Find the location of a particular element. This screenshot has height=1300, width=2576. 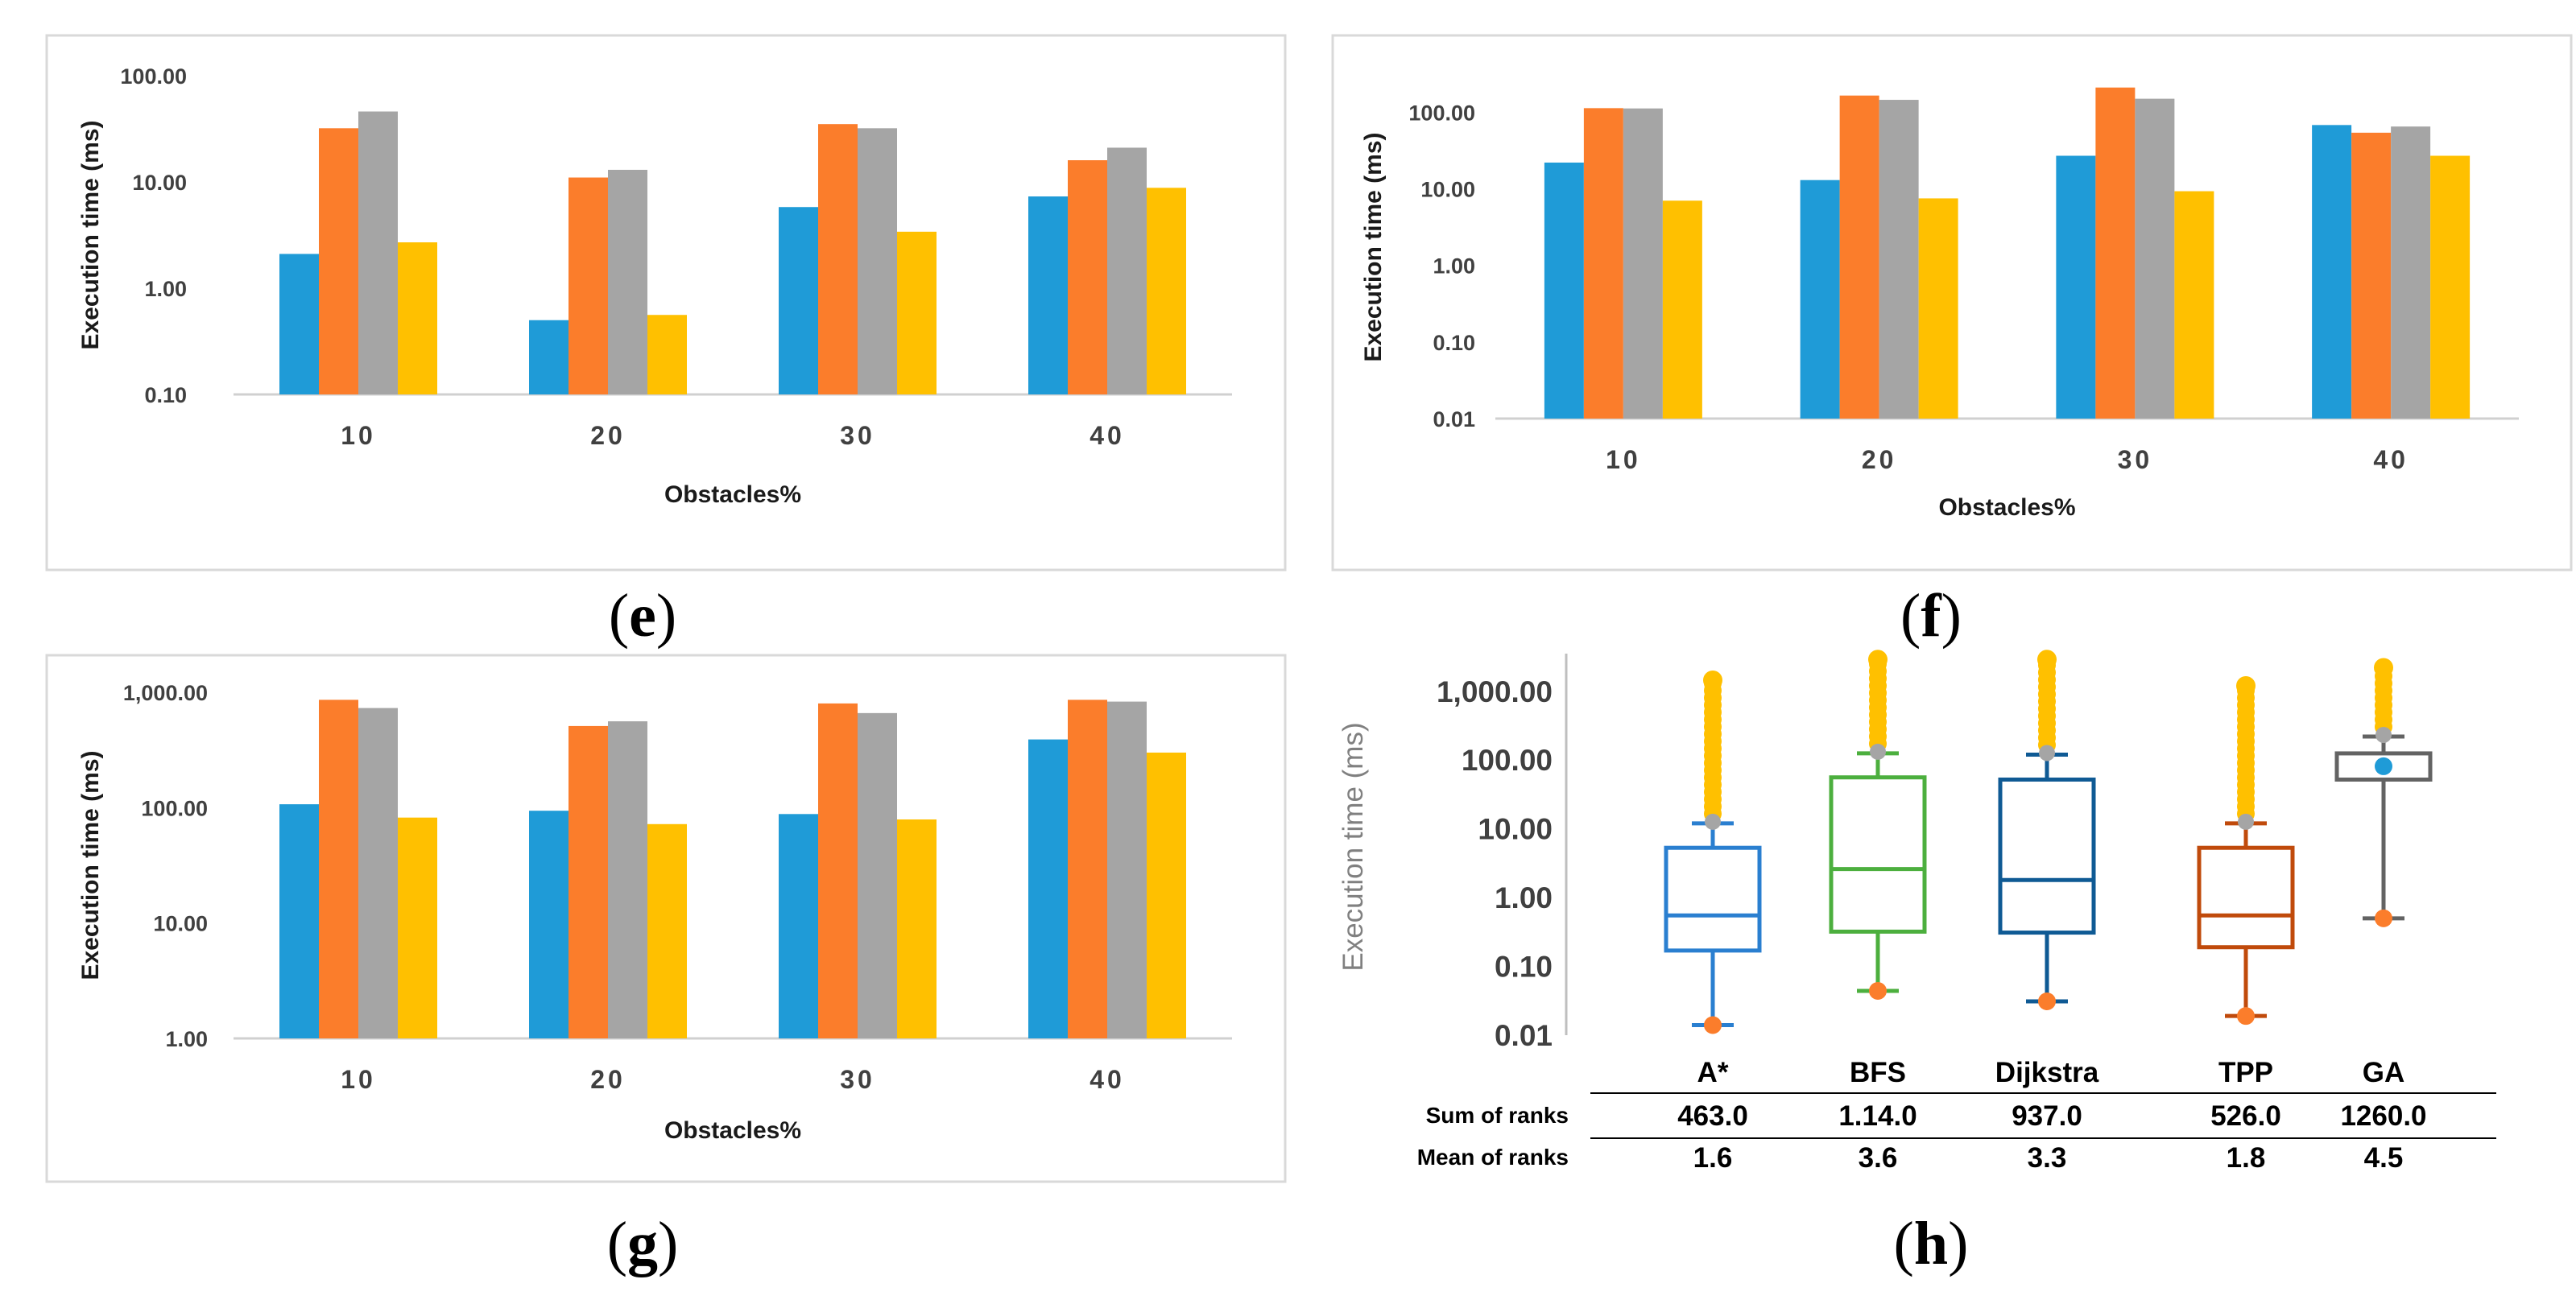

caption-f: (f) is located at coordinates (1931, 616).